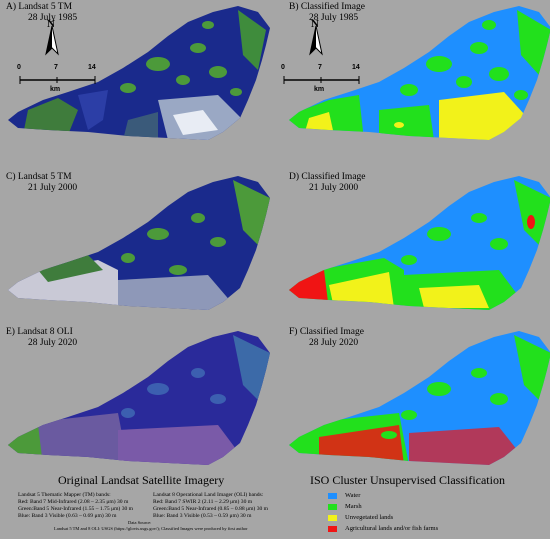  What do you see at coordinates (53, 188) in the screenshot?
I see `panel-c-title-line2: 21 July 2000` at bounding box center [53, 188].